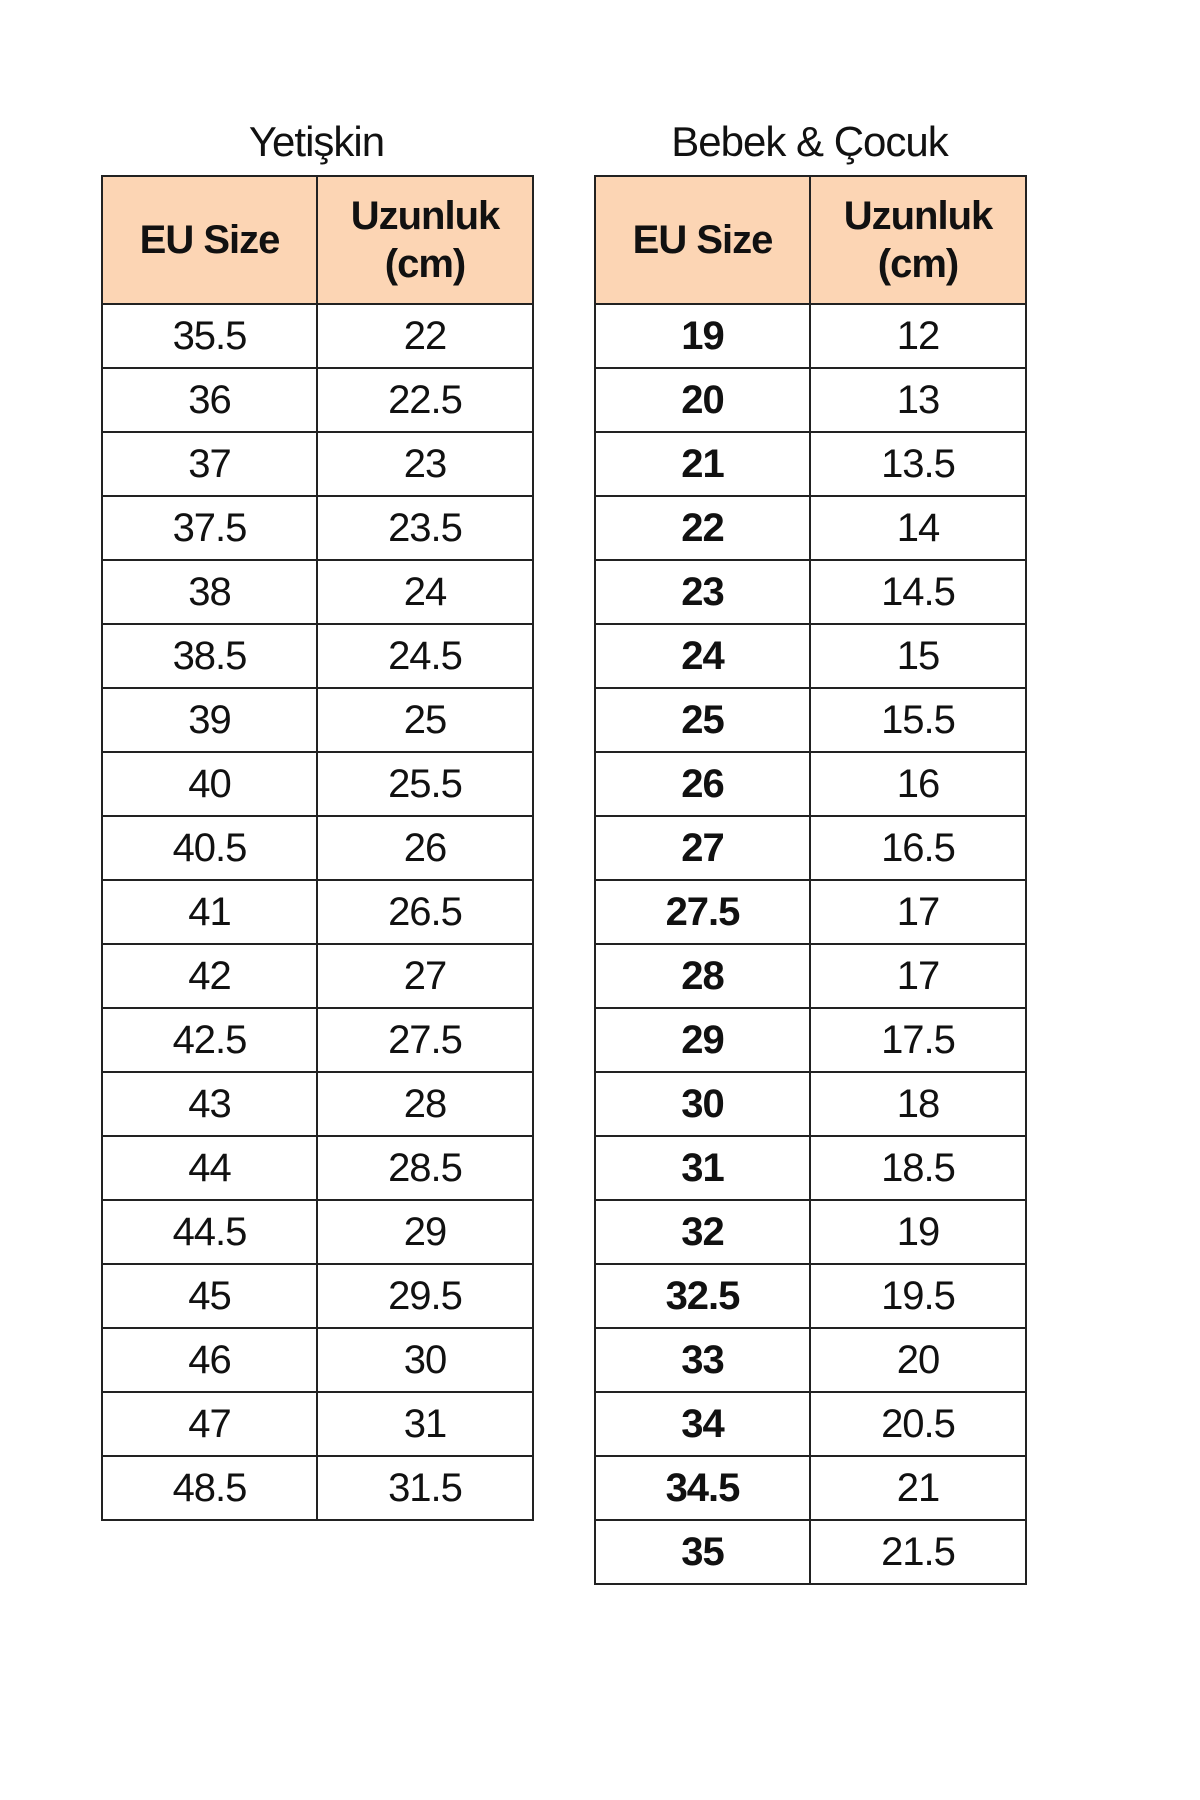 The width and height of the screenshot is (1200, 1800). I want to click on table-row: 25 15.5, so click(810, 720).